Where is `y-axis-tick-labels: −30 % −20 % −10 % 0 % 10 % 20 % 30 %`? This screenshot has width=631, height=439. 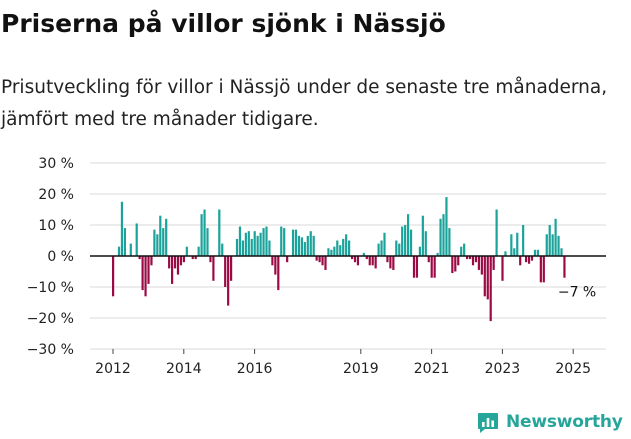 y-axis-tick-labels: −30 % −20 % −10 % 0 % 10 % 20 % 30 % is located at coordinates (50, 257).